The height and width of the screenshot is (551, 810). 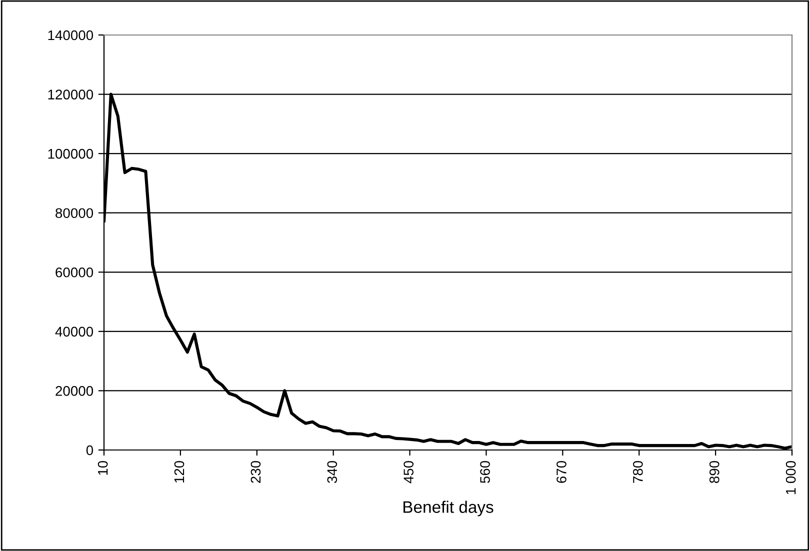 What do you see at coordinates (75, 272) in the screenshot?
I see `y-tick-label: 60000` at bounding box center [75, 272].